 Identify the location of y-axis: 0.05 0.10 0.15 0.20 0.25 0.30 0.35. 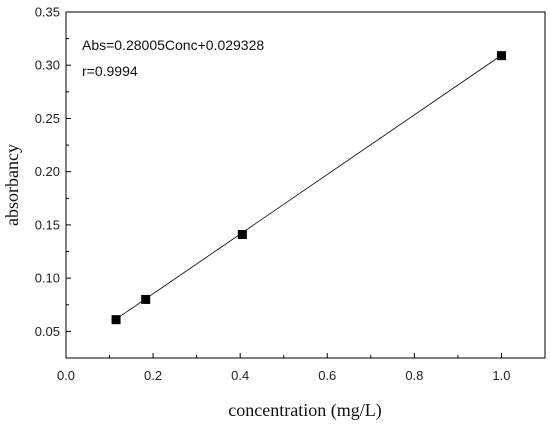
(53, 172).